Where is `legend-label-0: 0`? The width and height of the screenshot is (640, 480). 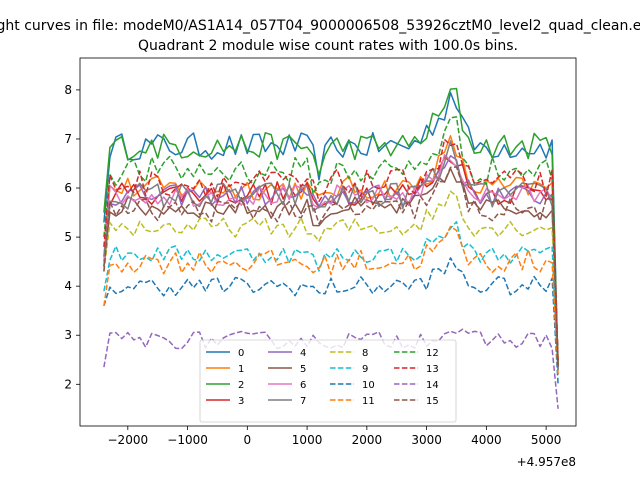
legend-label-0: 0 is located at coordinates (241, 353).